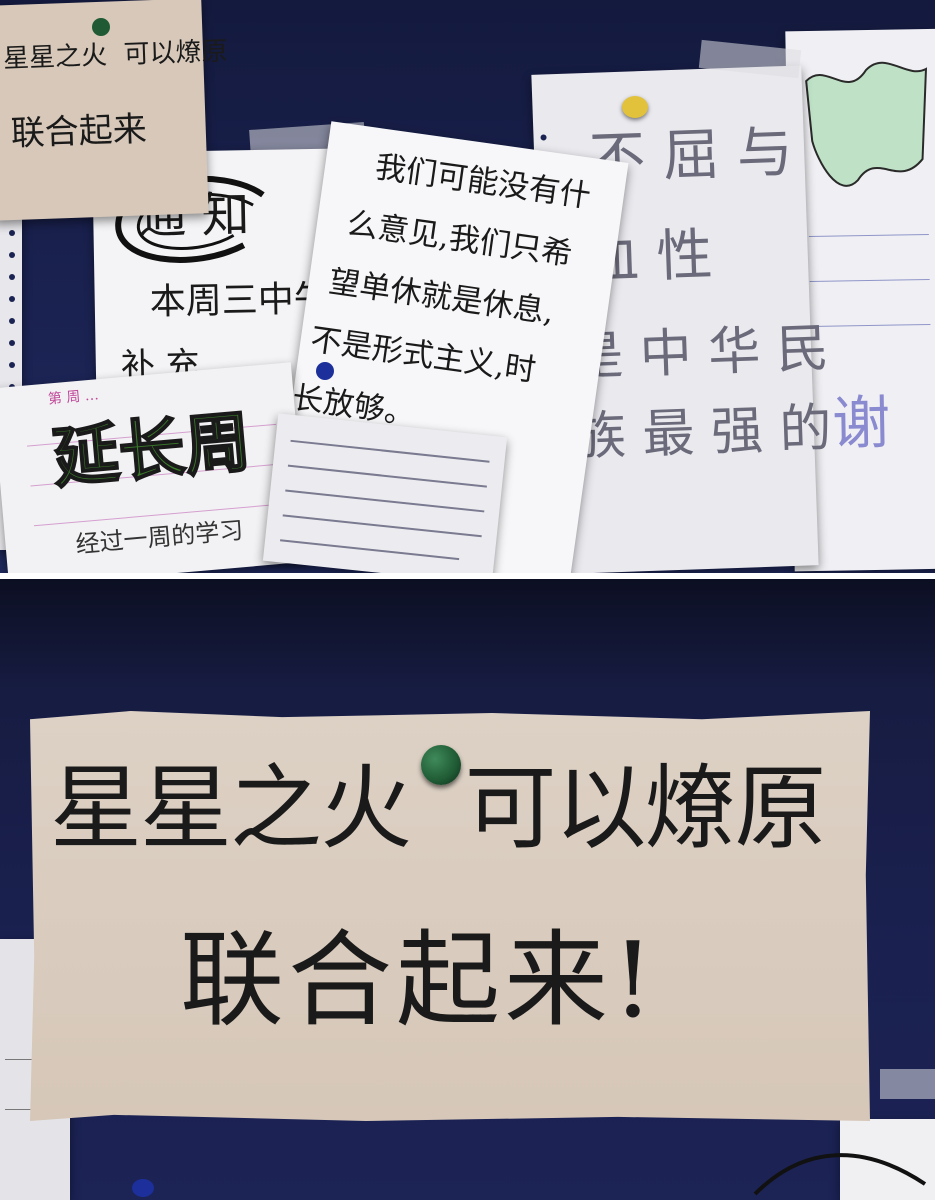 This screenshot has width=935, height=1200. Describe the element at coordinates (152, 449) in the screenshot. I see `extended-week-title: 延长周` at that location.